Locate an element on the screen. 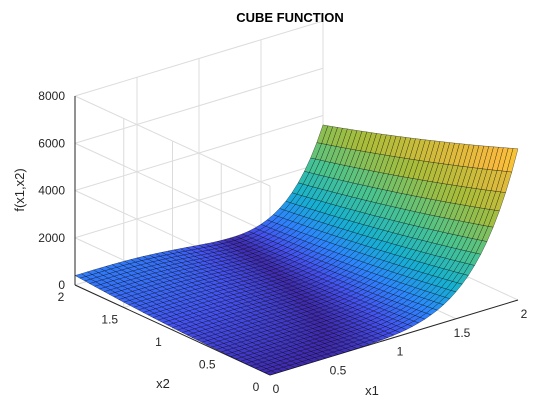 The image size is (560, 420). z-tick-label: 4000 is located at coordinates (51, 191).